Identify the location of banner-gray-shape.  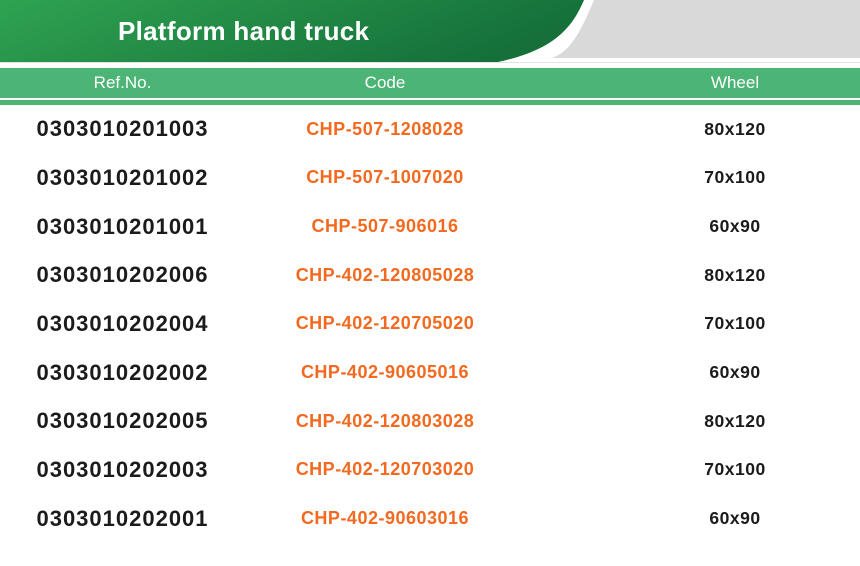
(706, 29).